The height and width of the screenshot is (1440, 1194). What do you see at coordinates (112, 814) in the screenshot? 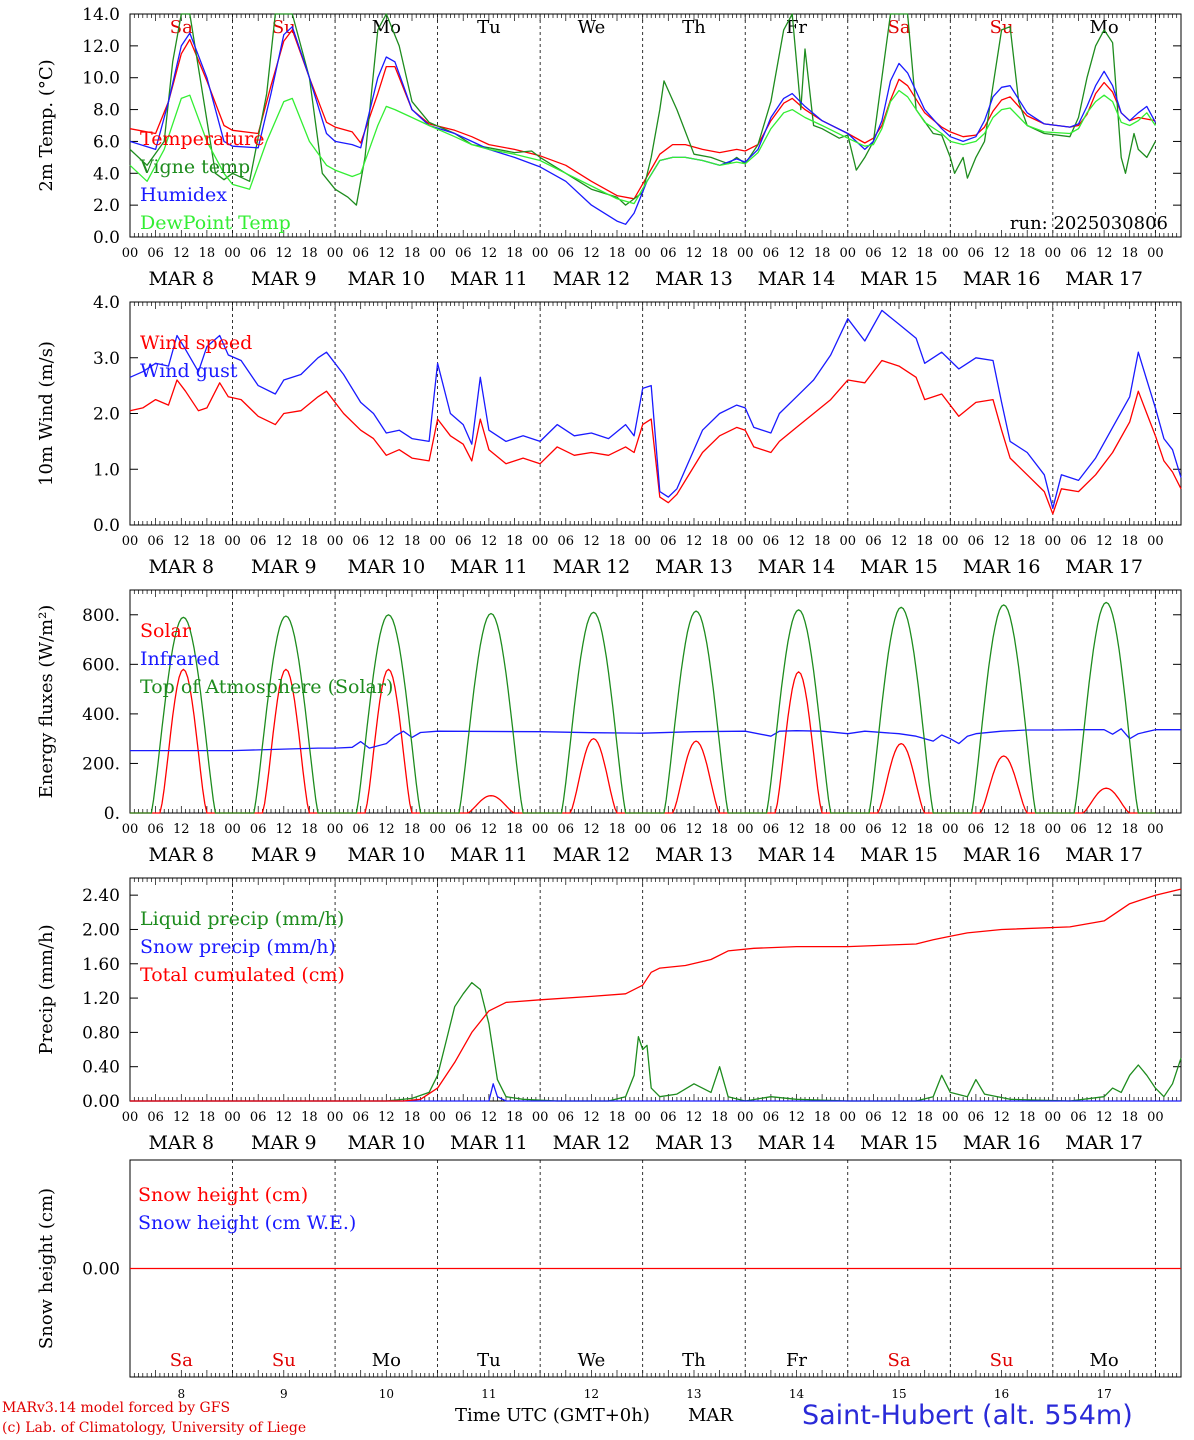
I see `y-tick-label: 0.` at bounding box center [112, 814].